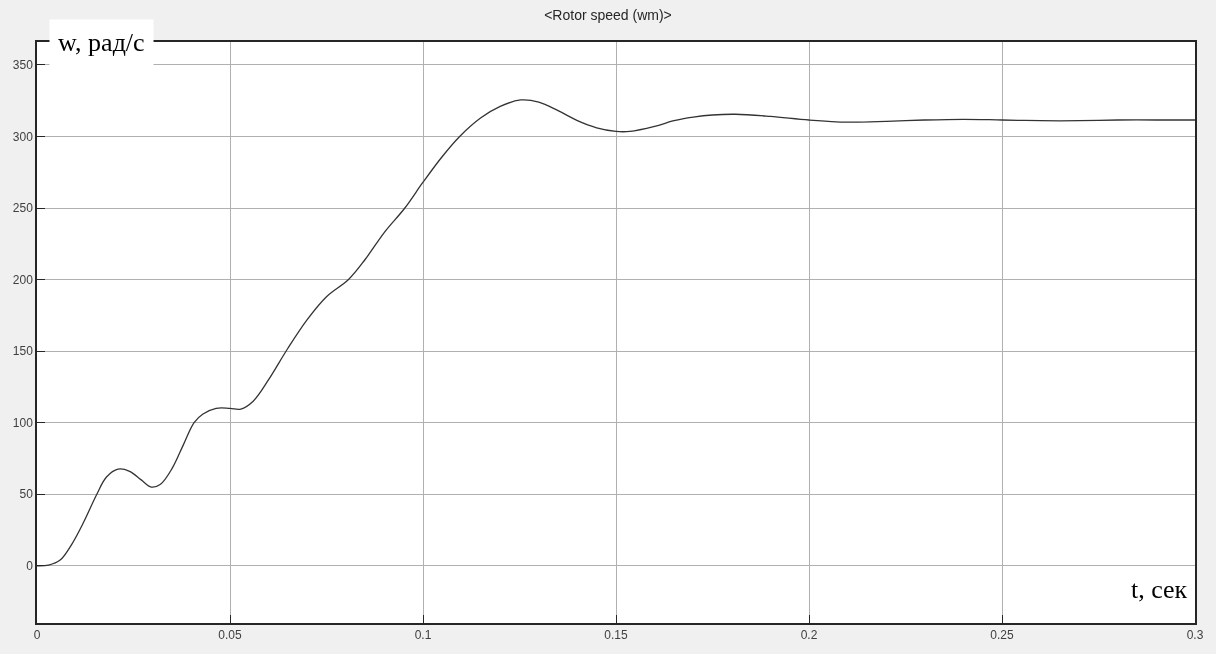  What do you see at coordinates (1159, 589) in the screenshot?
I see `x-axis-title: t, сек` at bounding box center [1159, 589].